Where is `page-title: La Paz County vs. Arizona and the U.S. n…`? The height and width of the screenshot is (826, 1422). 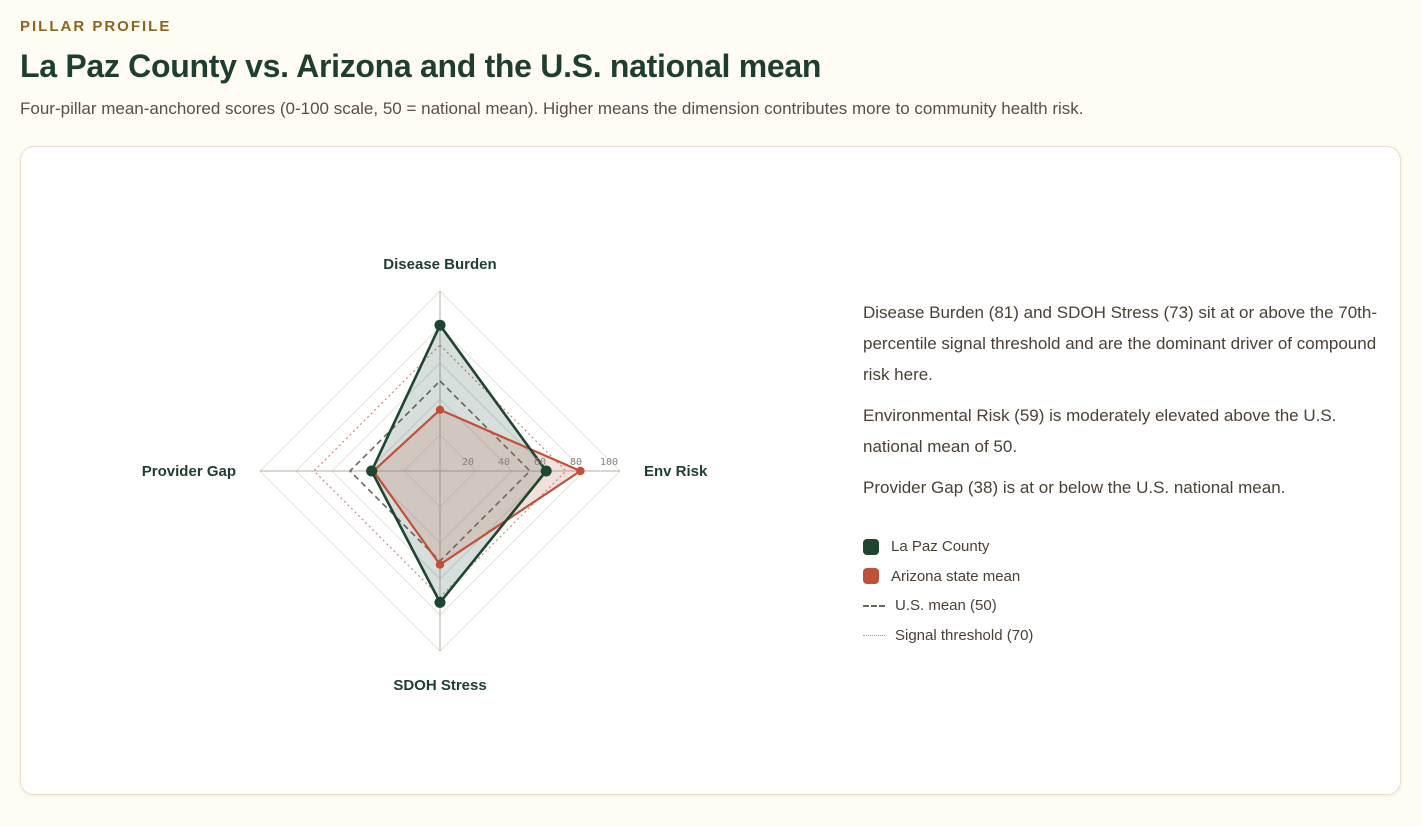
page-title: La Paz County vs. Arizona and the U.S. n… is located at coordinates (421, 66).